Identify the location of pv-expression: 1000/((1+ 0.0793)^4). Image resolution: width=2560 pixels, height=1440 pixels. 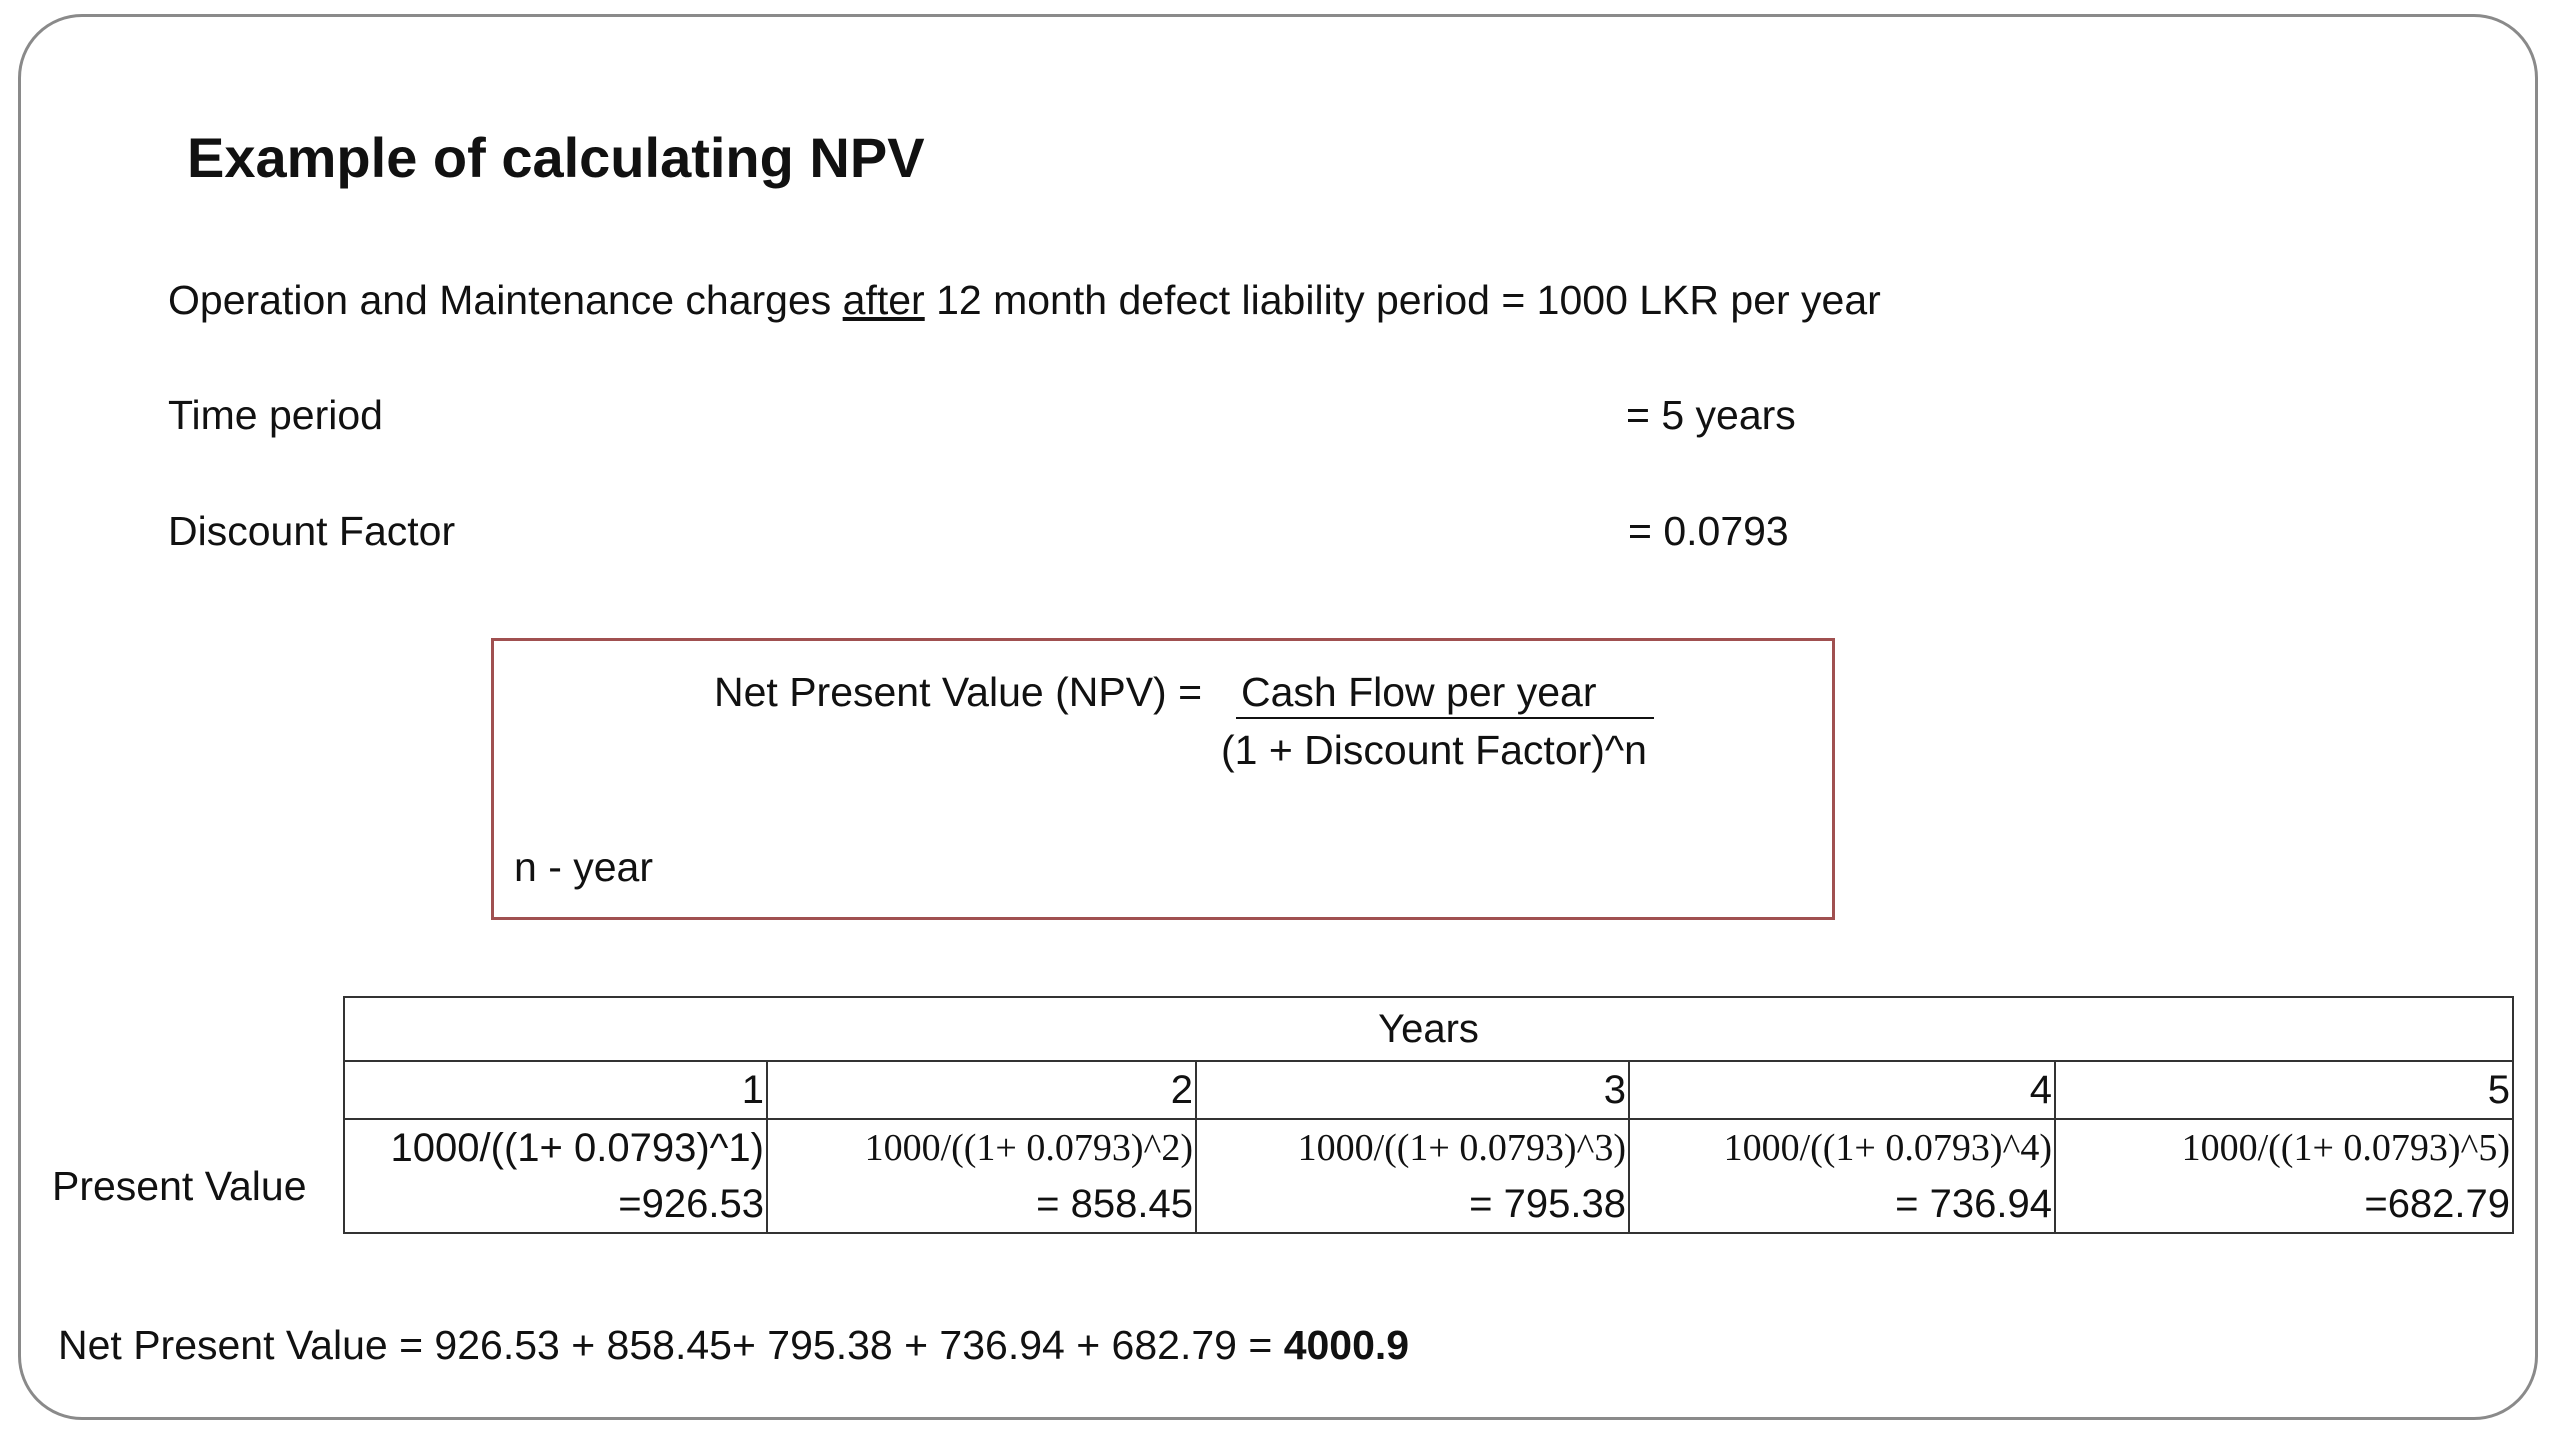
(1887, 1148).